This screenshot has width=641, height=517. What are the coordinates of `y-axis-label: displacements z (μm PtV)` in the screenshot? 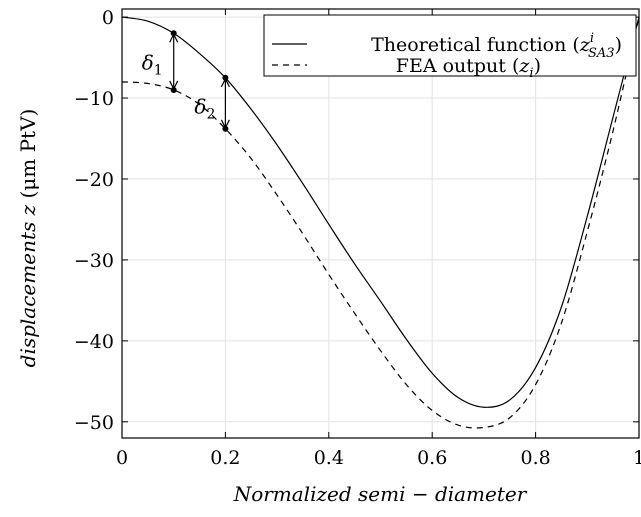 It's located at (28, 238).